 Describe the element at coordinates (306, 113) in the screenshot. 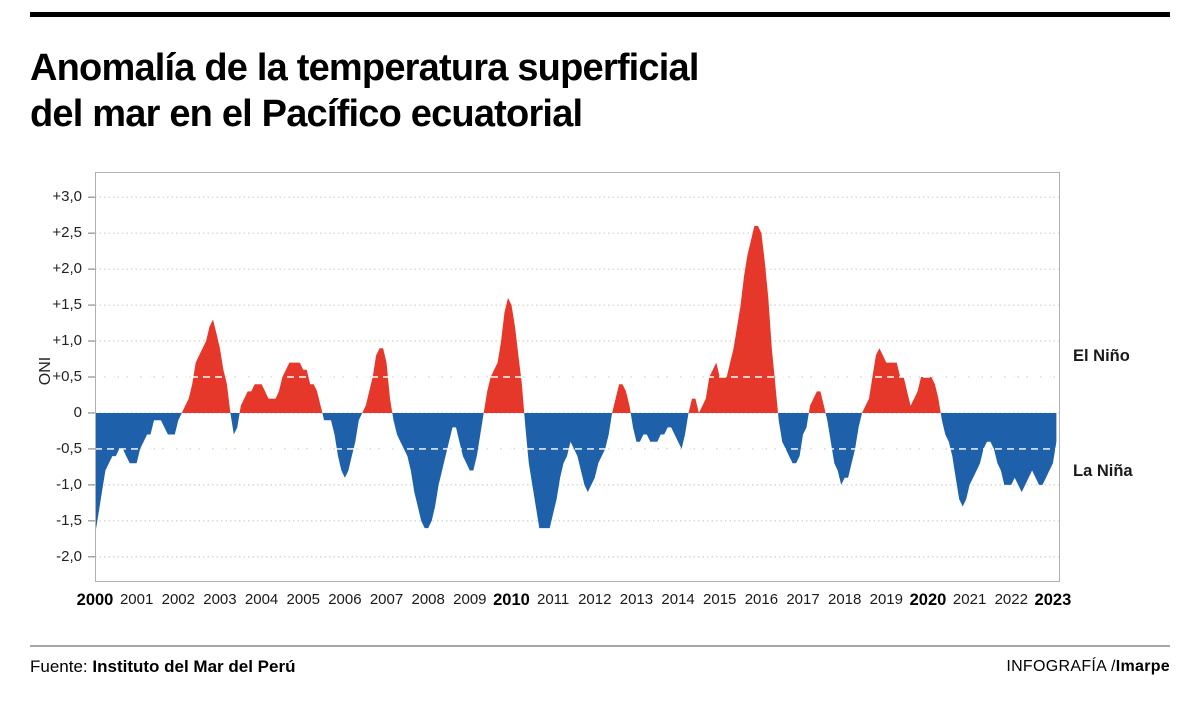

I see `page-title-line2: del mar en el Pacífico ecuatorial` at that location.